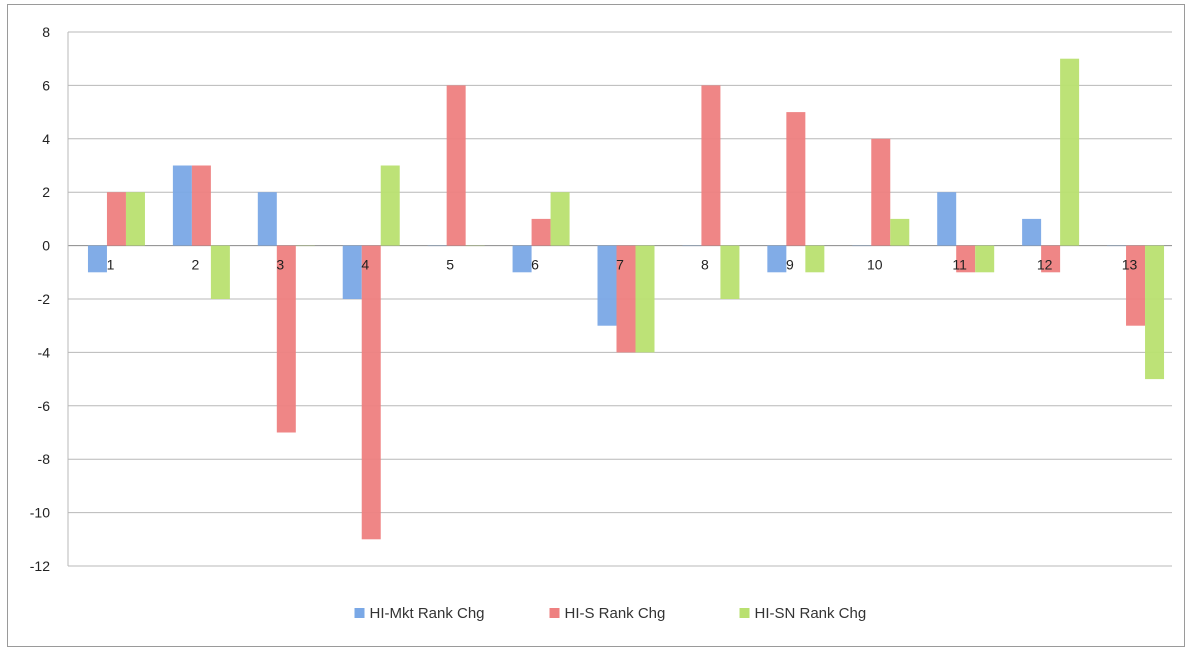 The height and width of the screenshot is (655, 1194). Describe the element at coordinates (1045, 265) in the screenshot. I see `x-category-label: 12` at that location.